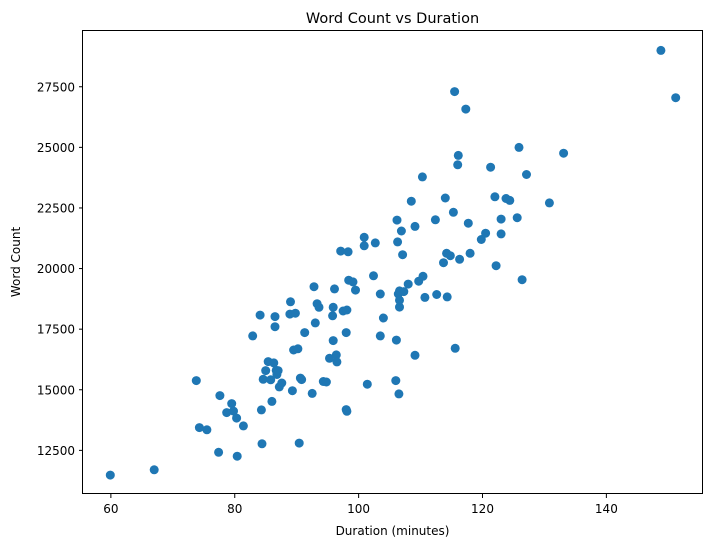 The width and height of the screenshot is (713, 547). What do you see at coordinates (56, 330) in the screenshot?
I see `y-tick-label-2: 17500` at bounding box center [56, 330].